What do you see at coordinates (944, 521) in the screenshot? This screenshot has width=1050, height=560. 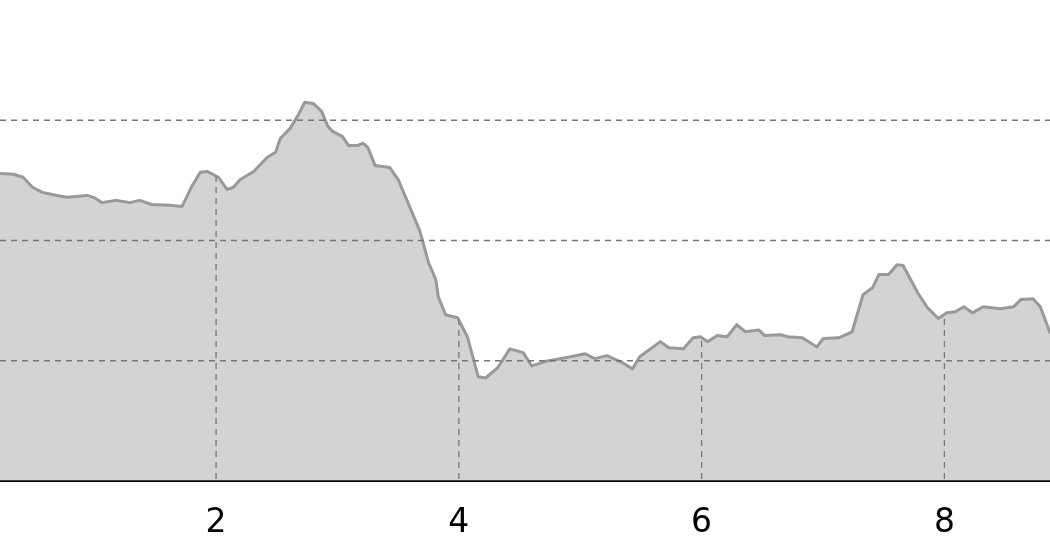 I see `x-tick-label: 8` at bounding box center [944, 521].